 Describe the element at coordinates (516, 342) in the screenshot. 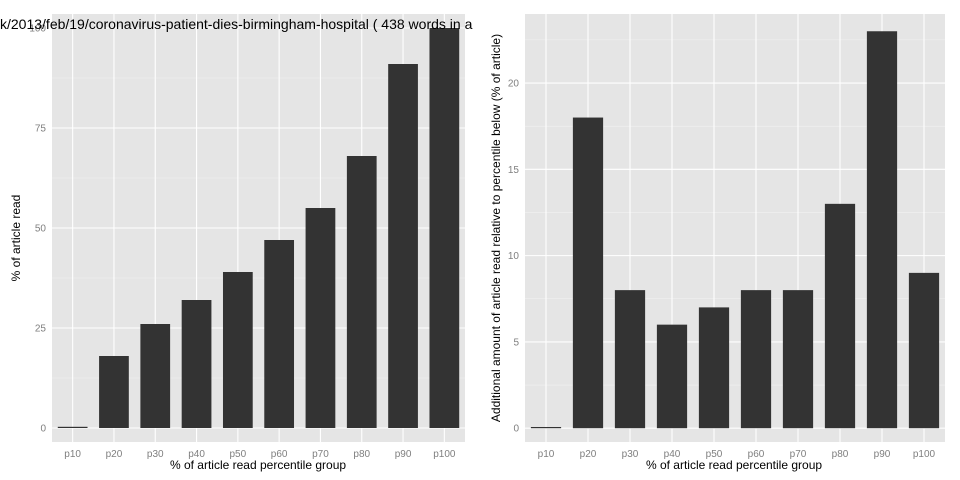

I see `y-tick-label-right: 5` at that location.